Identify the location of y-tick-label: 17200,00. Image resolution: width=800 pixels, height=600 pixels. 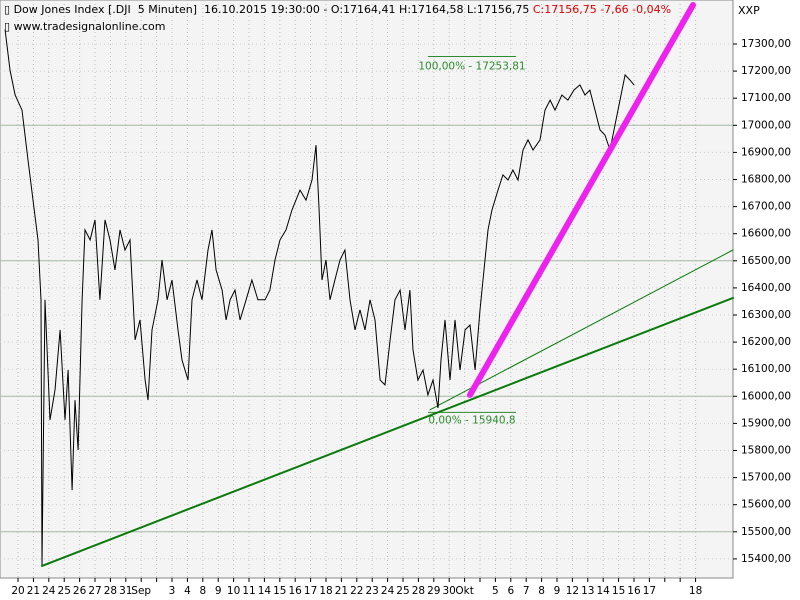
(766, 71).